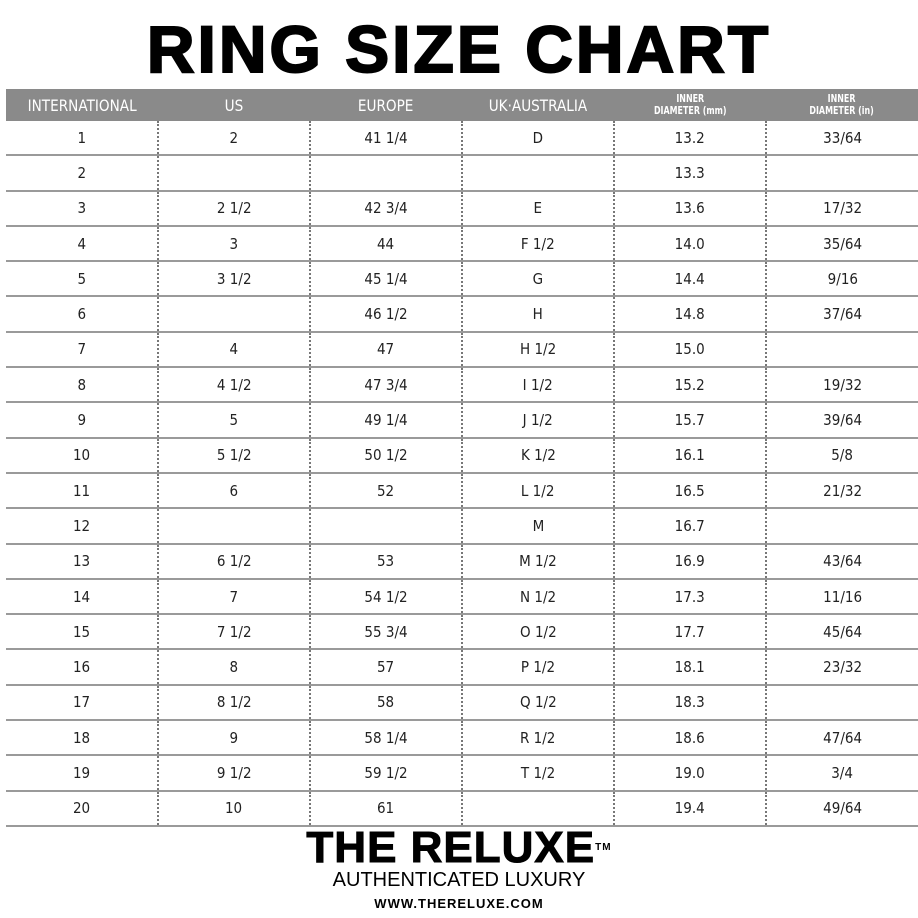 The height and width of the screenshot is (918, 918). What do you see at coordinates (234, 632) in the screenshot?
I see `table-cell: 7 1/2` at bounding box center [234, 632].